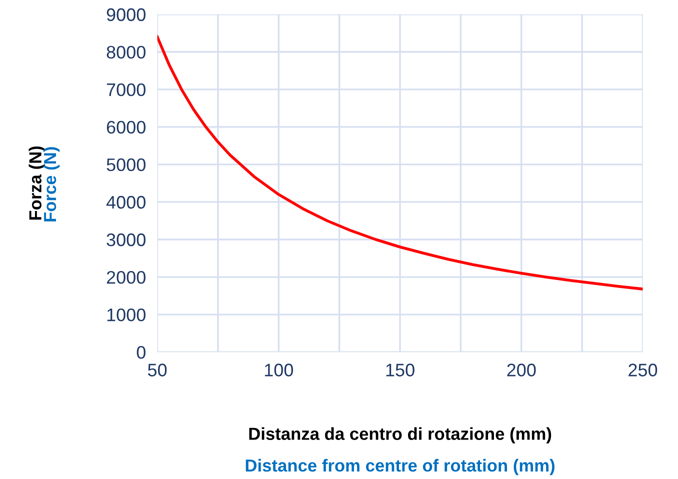 This screenshot has height=479, width=678. Describe the element at coordinates (400, 467) in the screenshot. I see `text: Distance from centre of rotation (mm)` at that location.